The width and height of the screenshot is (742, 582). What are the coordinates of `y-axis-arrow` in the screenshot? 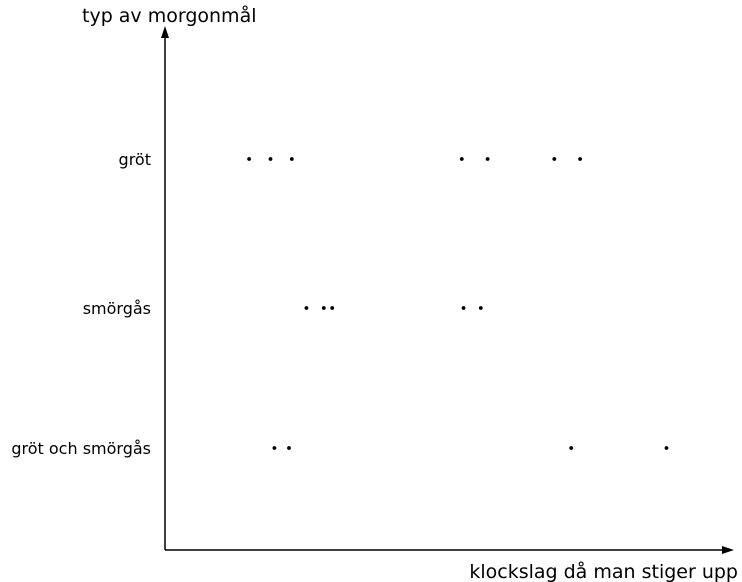 It's located at (165, 32).